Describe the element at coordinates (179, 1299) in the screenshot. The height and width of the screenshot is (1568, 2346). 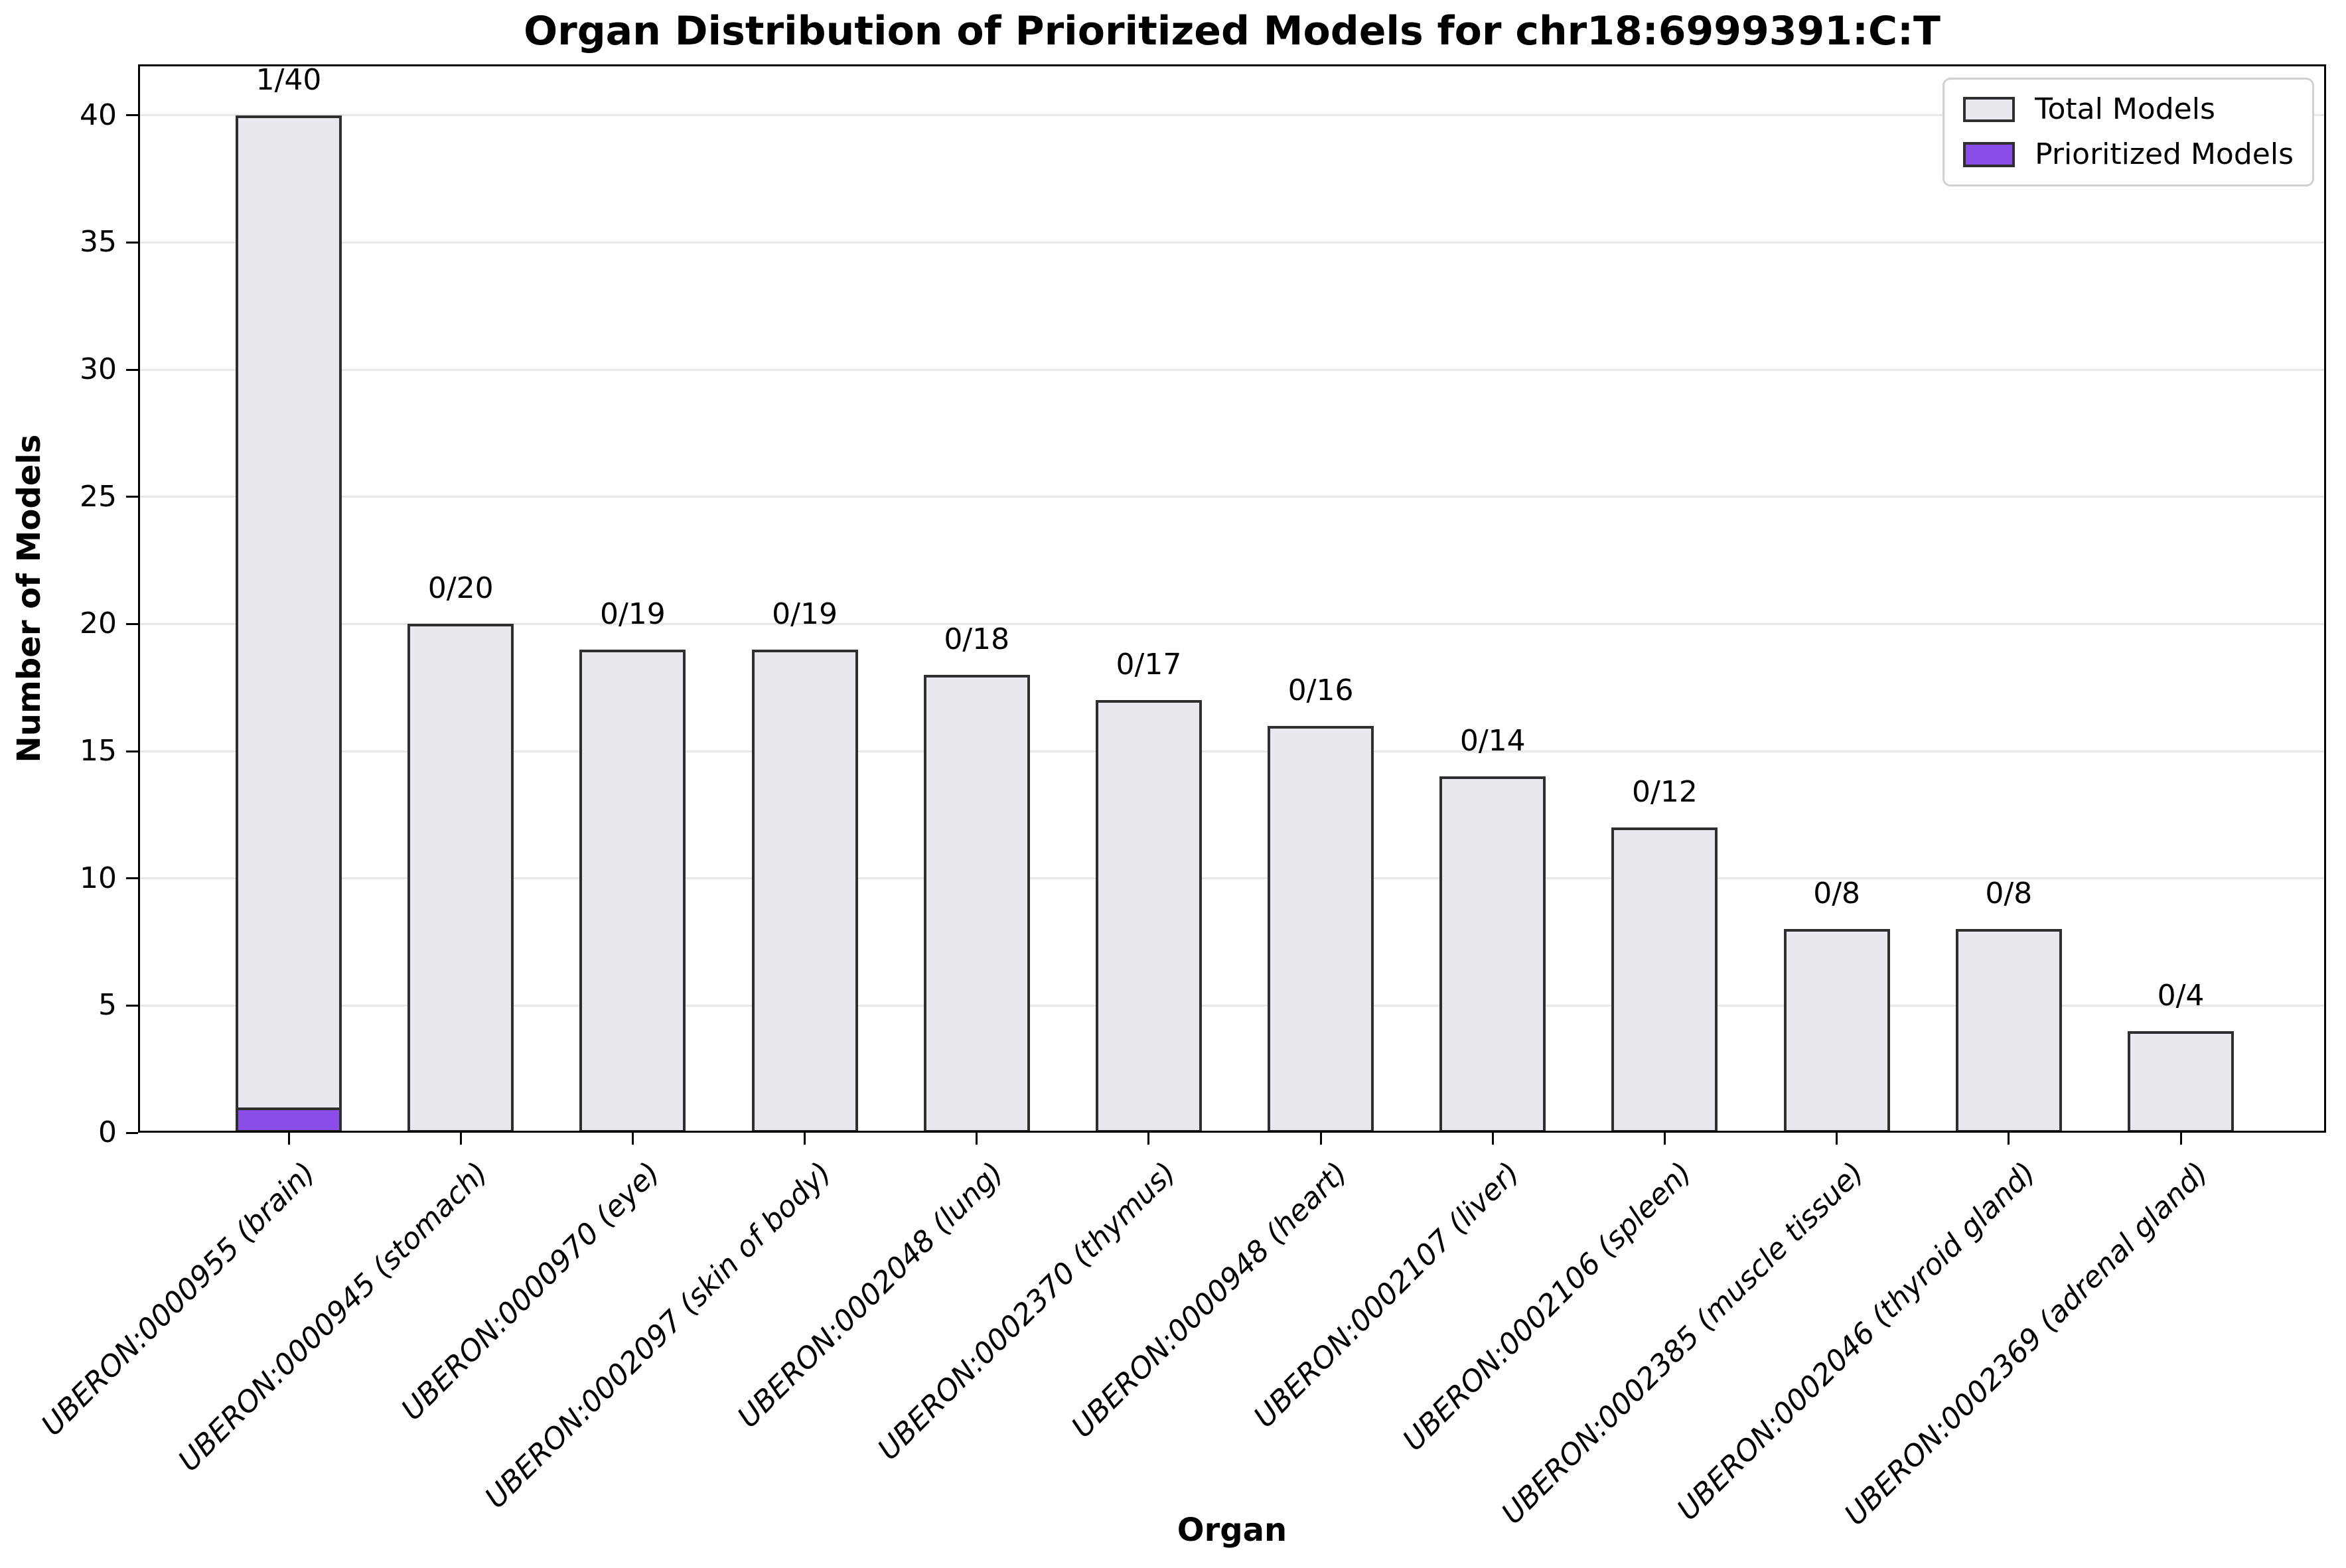
I see `x-tick-label: UBERON:0000955 (brain)` at that location.